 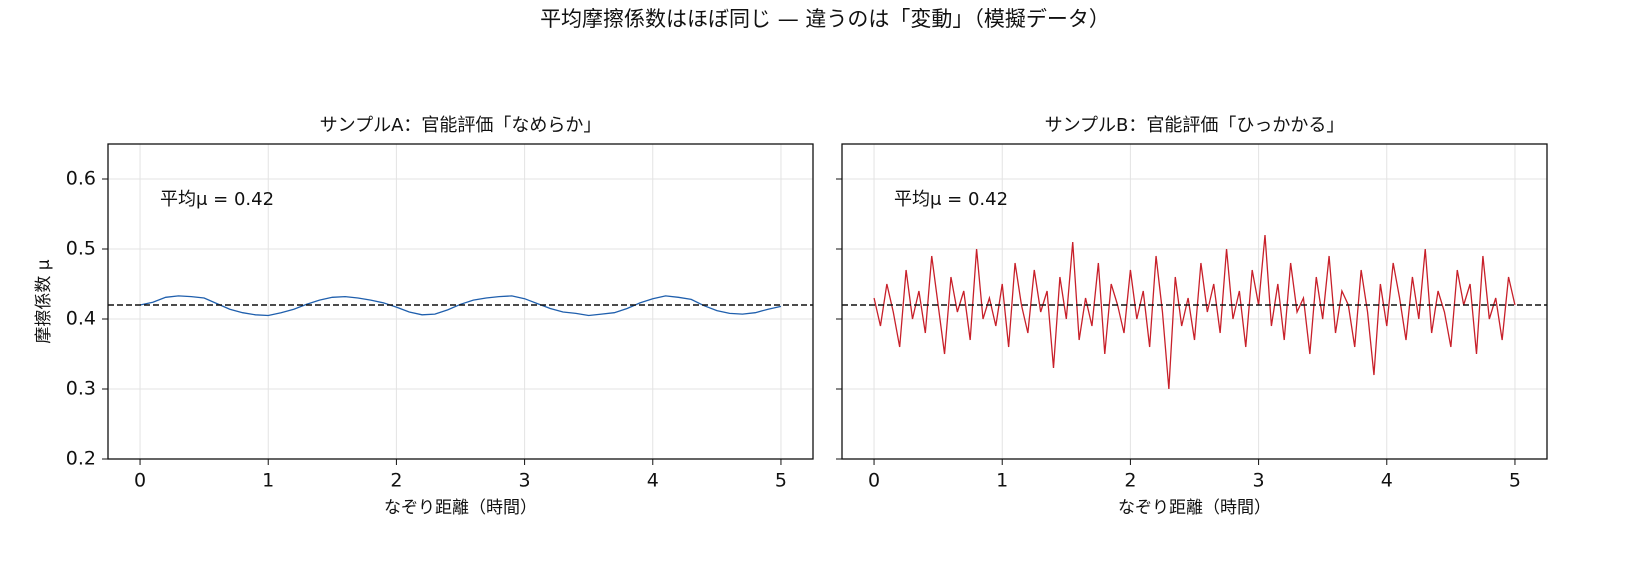 What do you see at coordinates (461, 125) in the screenshot?
I see `subplot-title: サンプルA：官能評価「なめらか」` at bounding box center [461, 125].